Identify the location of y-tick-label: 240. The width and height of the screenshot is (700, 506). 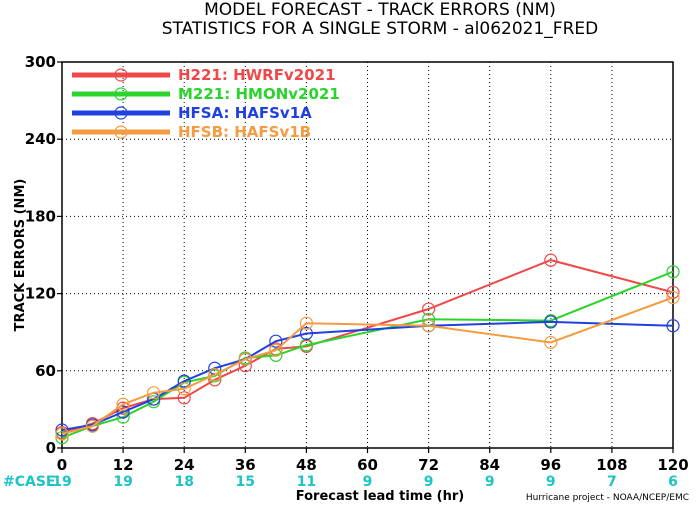
(40, 139).